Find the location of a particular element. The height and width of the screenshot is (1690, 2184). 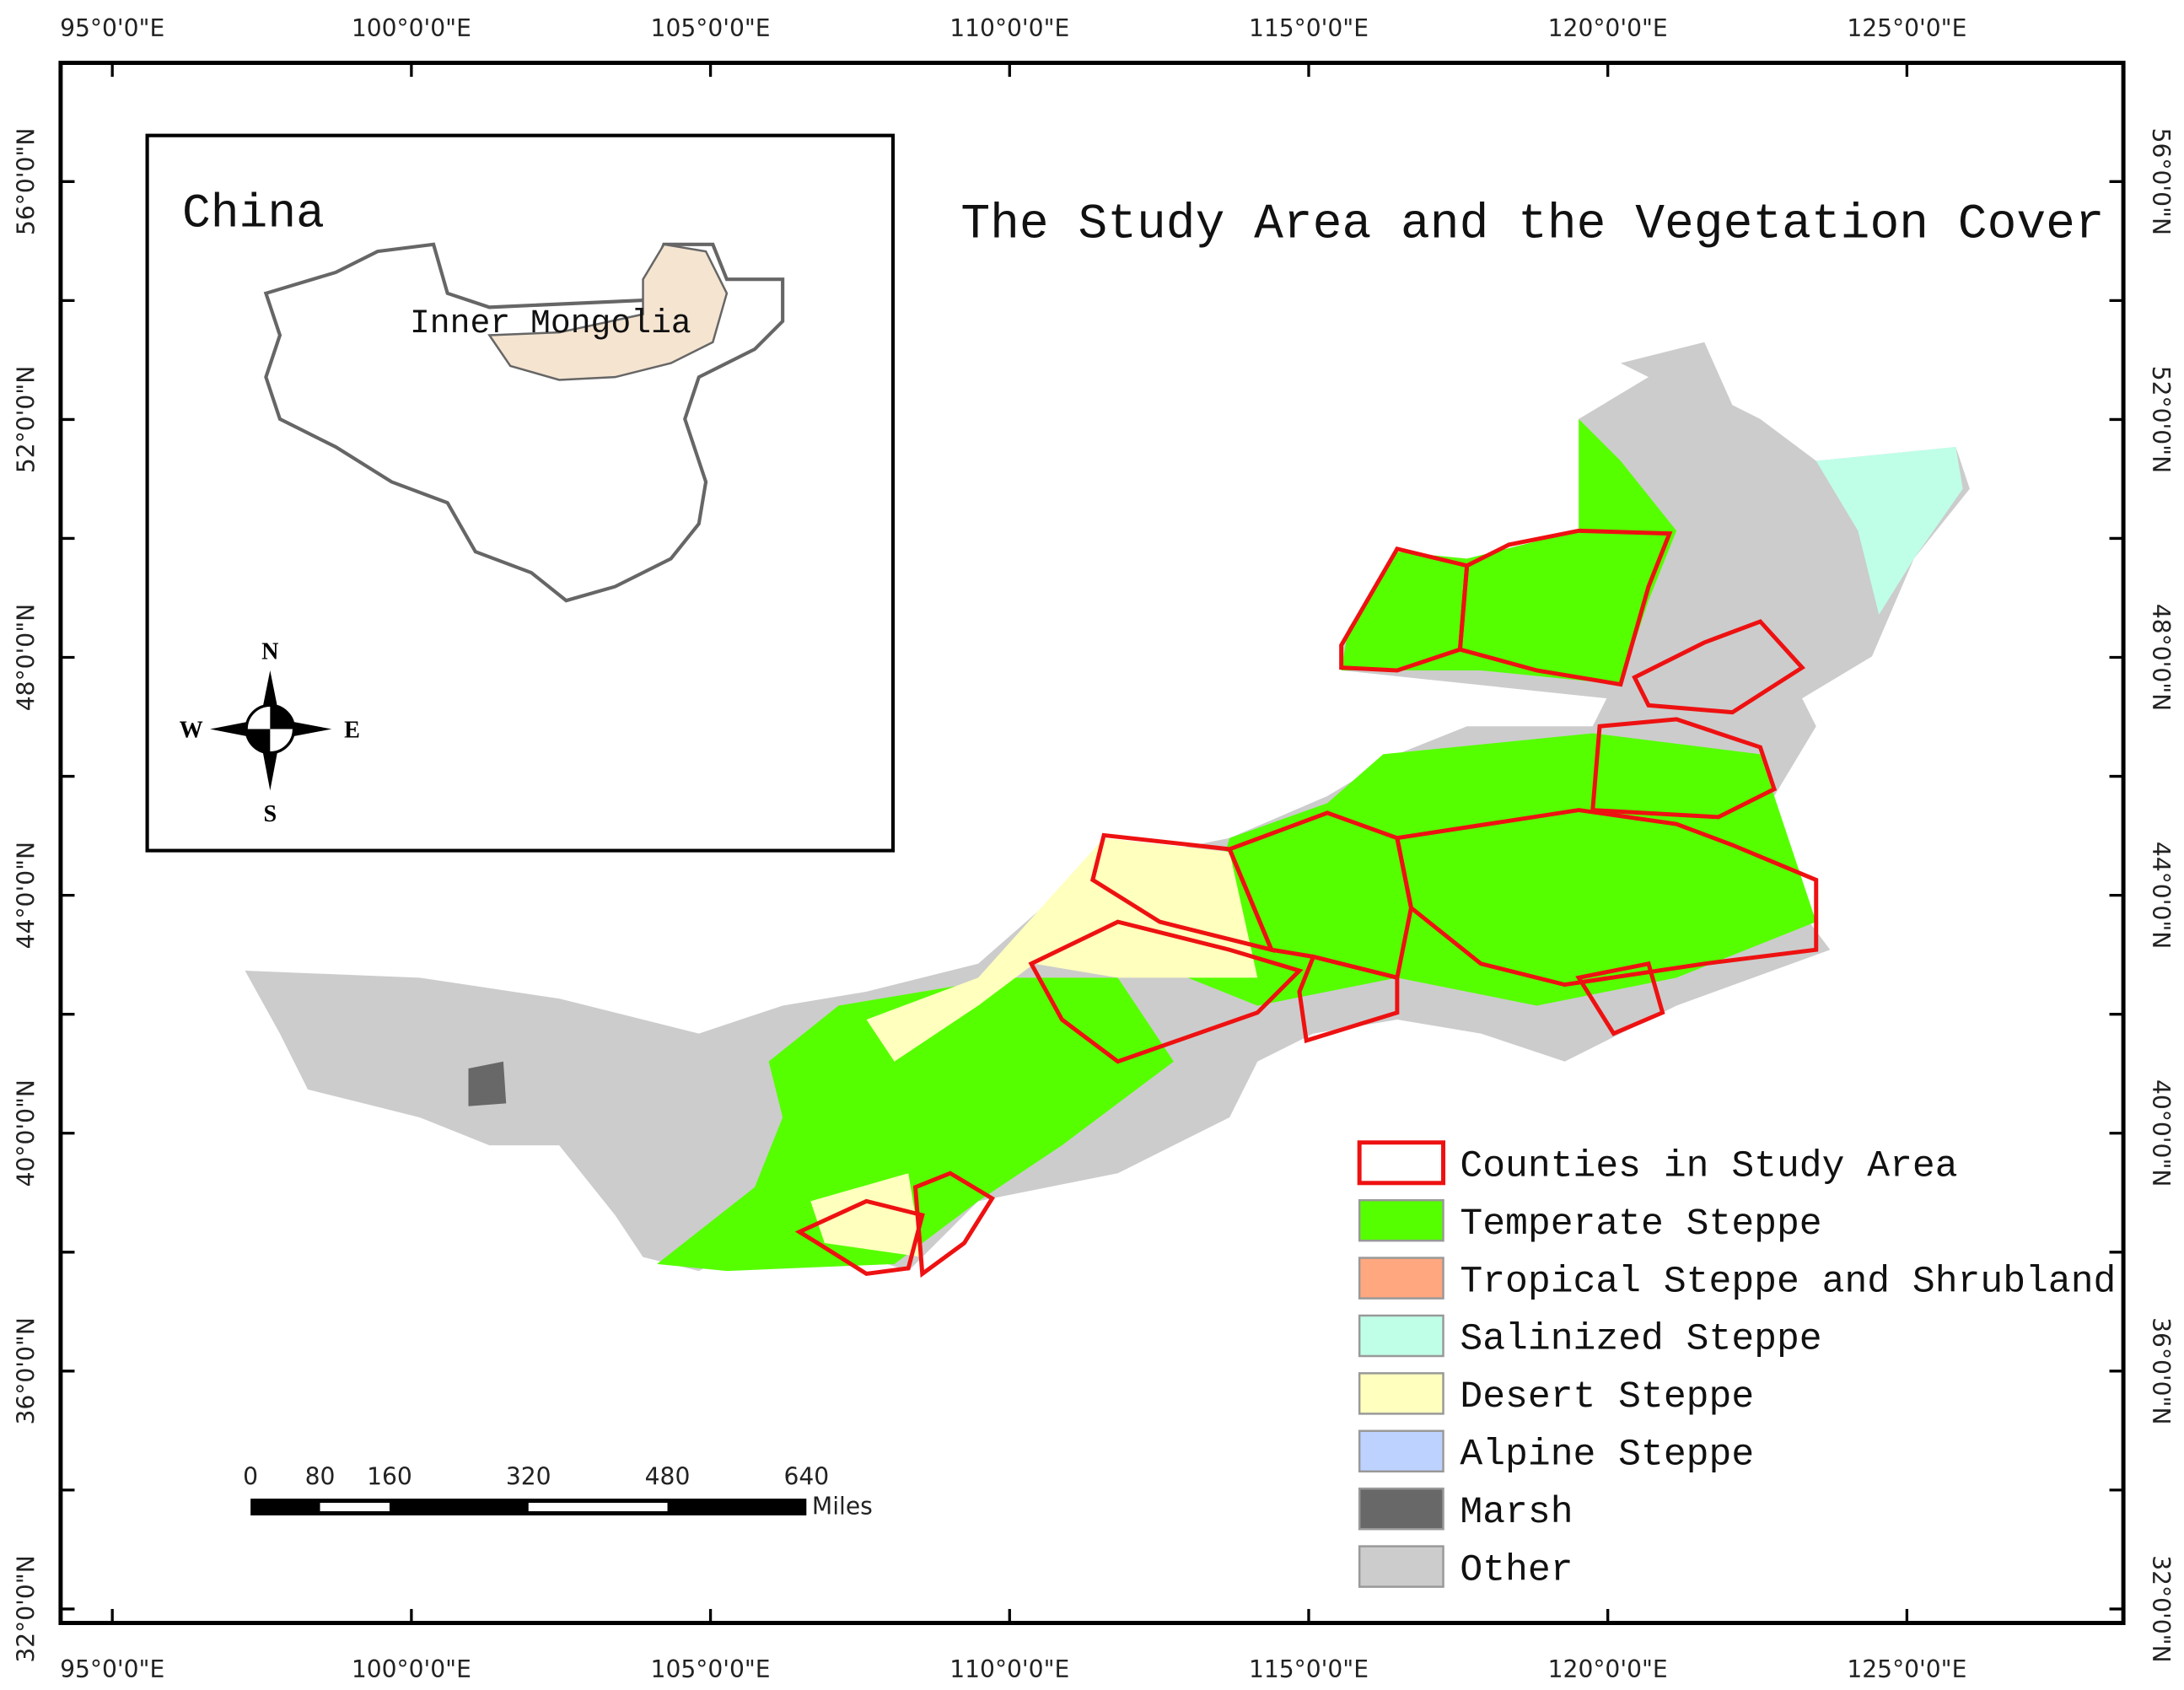

inset-map: China Inner Mongolia N S E W is located at coordinates (520, 493).